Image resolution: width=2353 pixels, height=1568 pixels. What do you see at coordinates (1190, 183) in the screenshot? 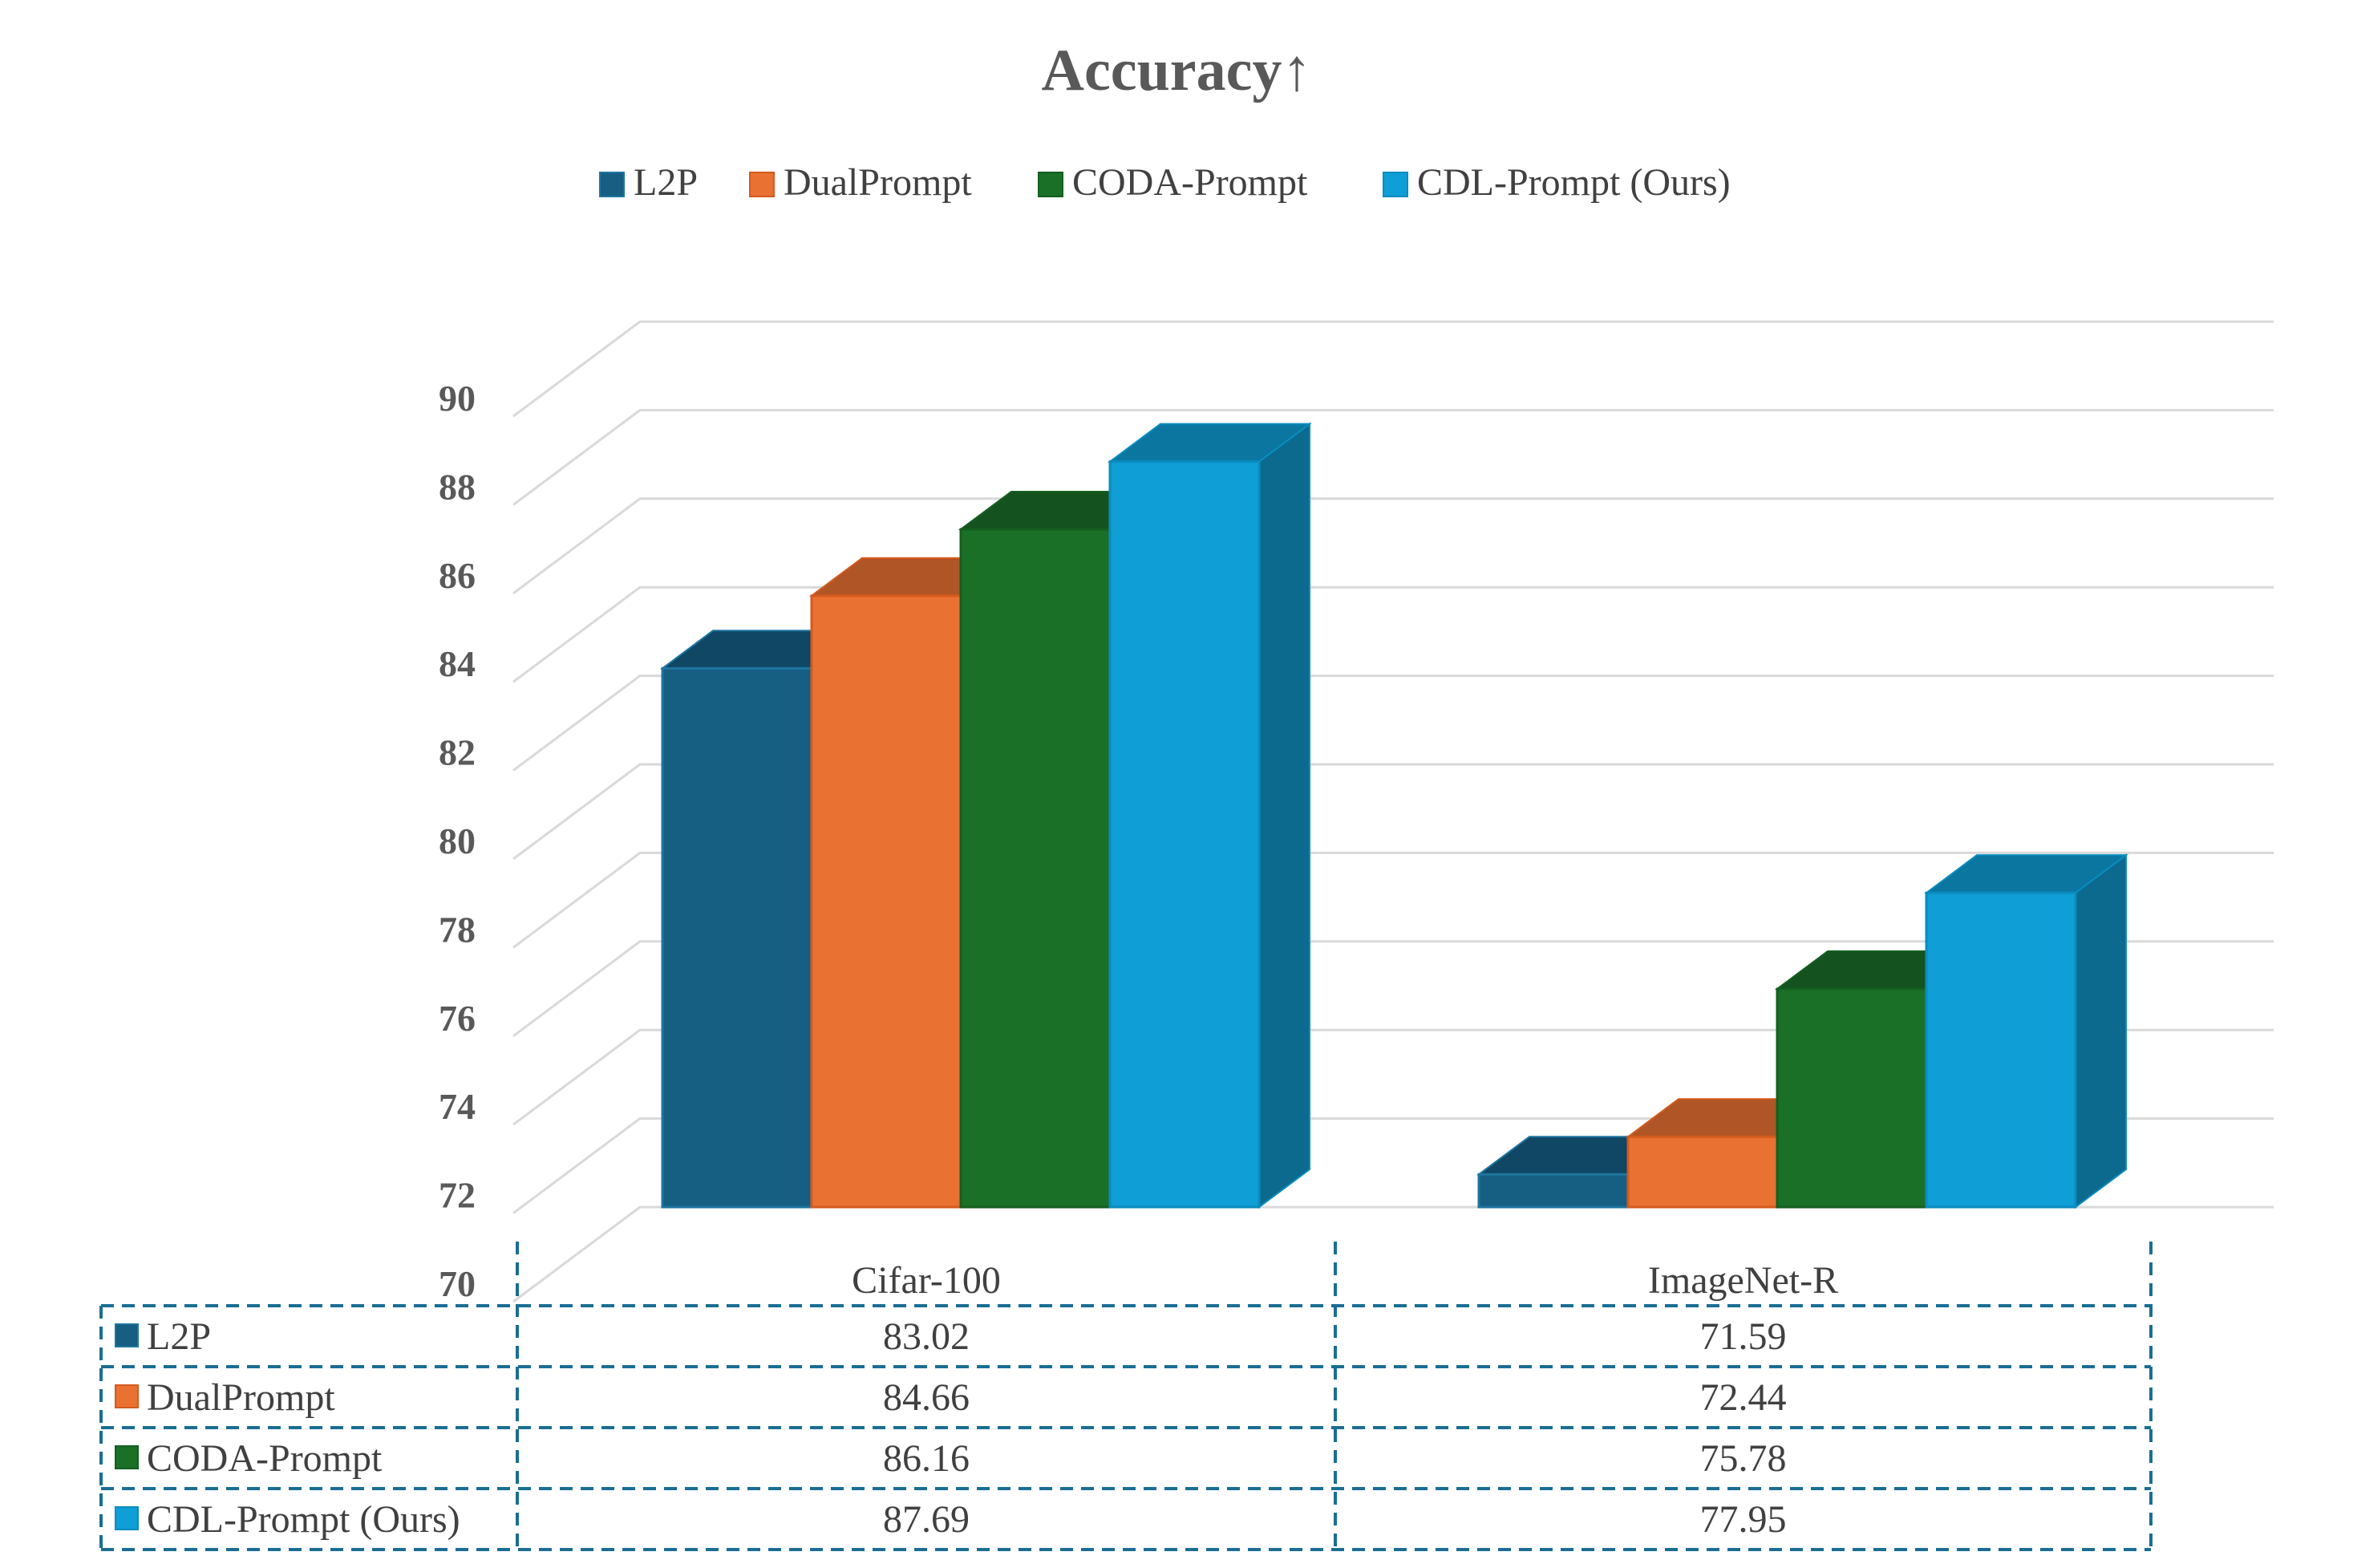
I see `legend-label: CODA-Prompt` at bounding box center [1190, 183].